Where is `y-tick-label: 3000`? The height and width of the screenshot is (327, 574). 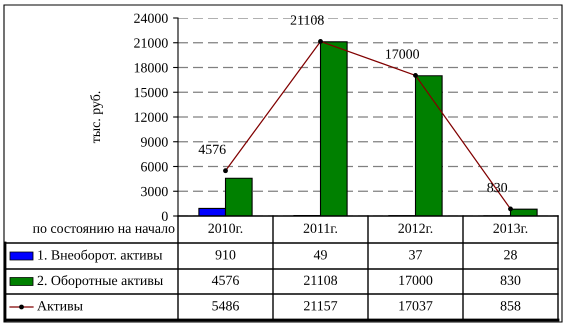 y-tick-label: 3000 is located at coordinates (154, 191).